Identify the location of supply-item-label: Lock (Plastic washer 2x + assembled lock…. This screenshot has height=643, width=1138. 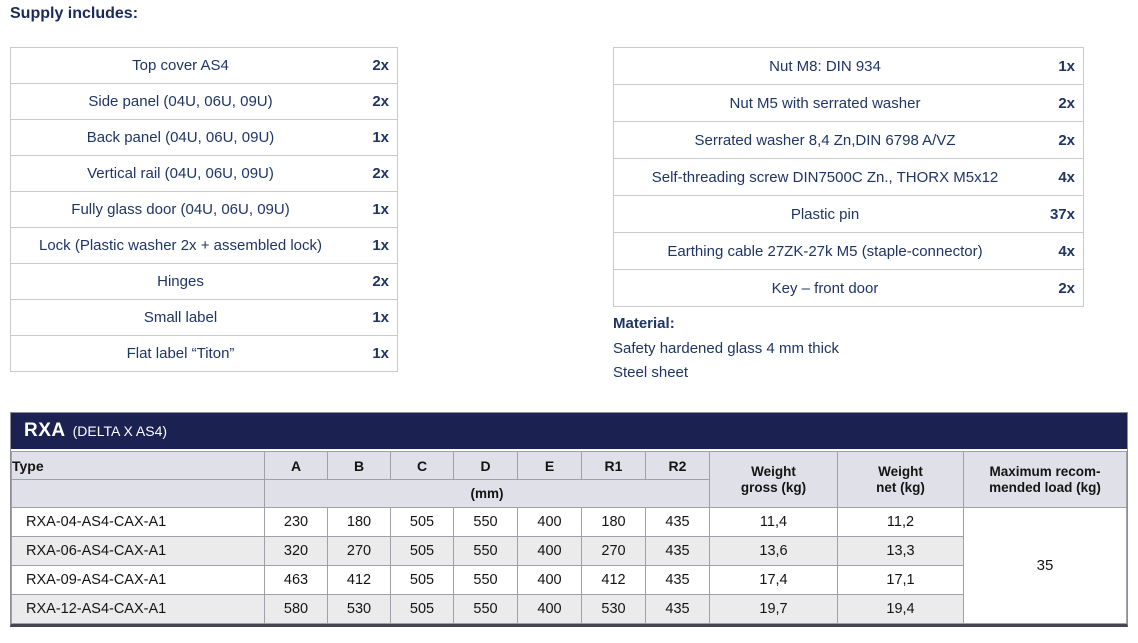
(178, 245).